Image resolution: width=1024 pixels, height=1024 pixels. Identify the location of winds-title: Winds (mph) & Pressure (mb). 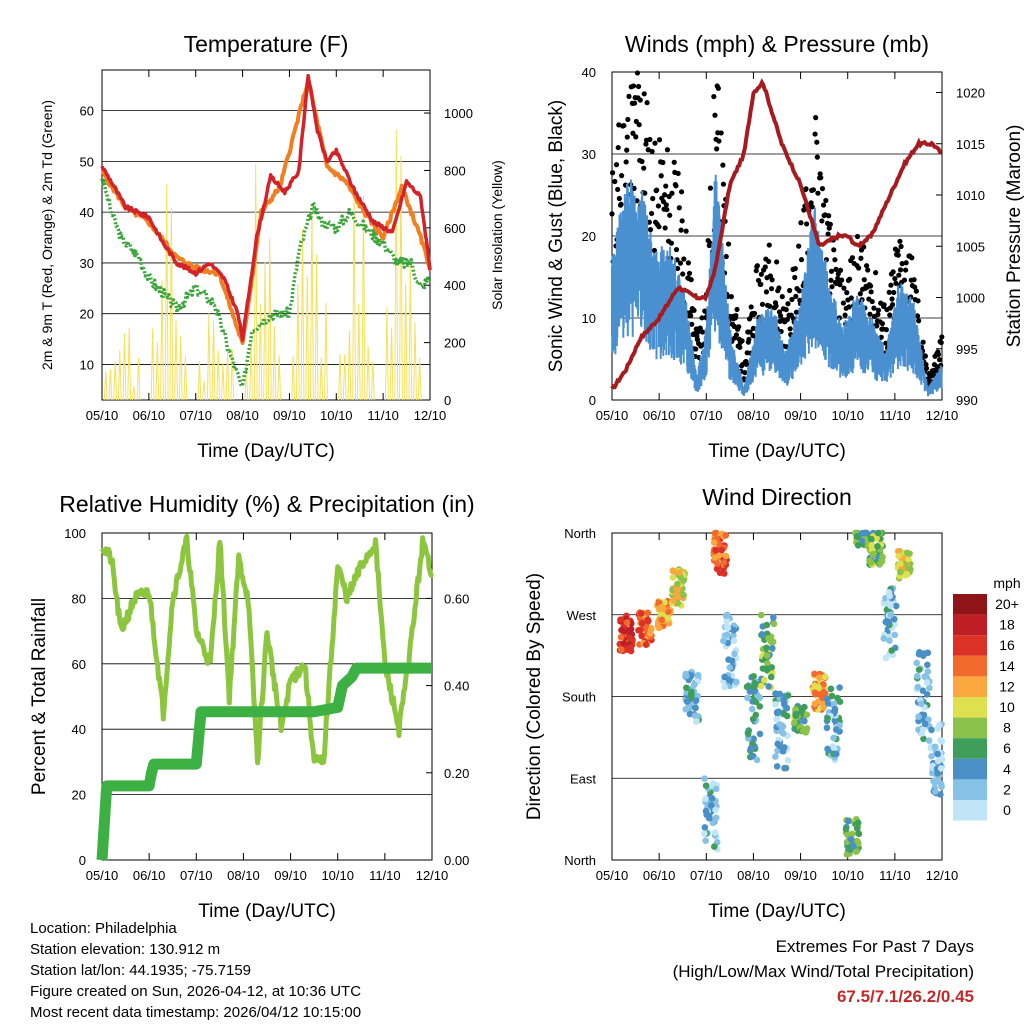
(777, 44).